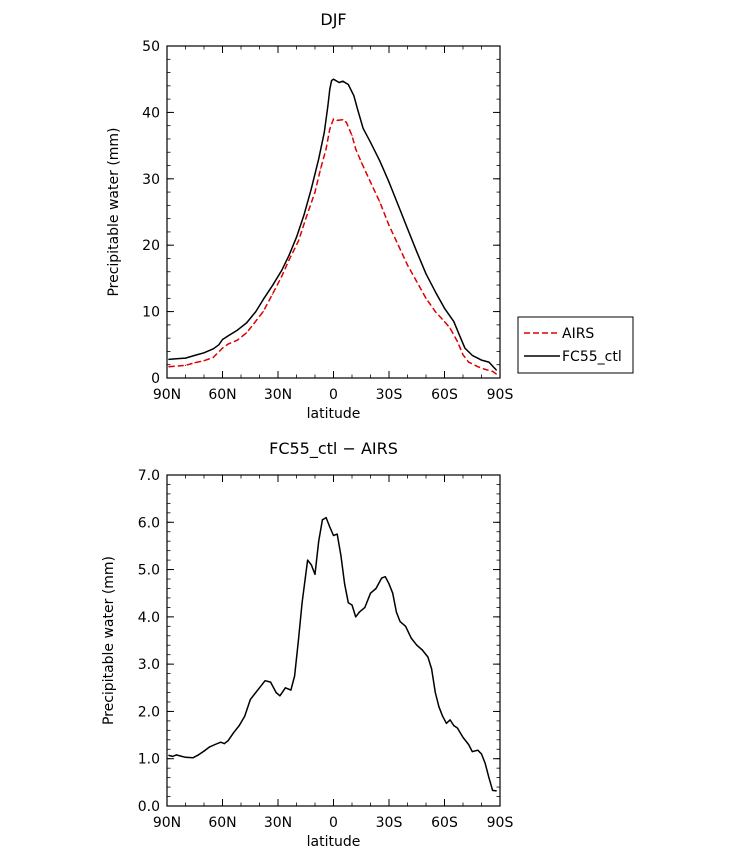  Describe the element at coordinates (149, 760) in the screenshot. I see `chart2-y-tick-label: 1.0` at that location.